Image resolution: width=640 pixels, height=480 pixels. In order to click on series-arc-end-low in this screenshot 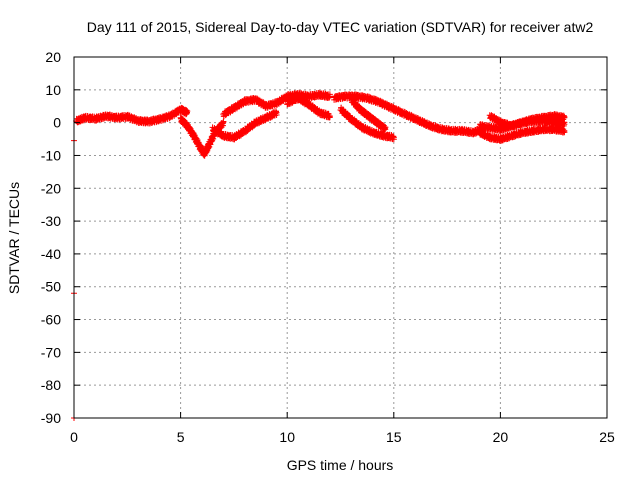, I will do `click(522, 134)`.